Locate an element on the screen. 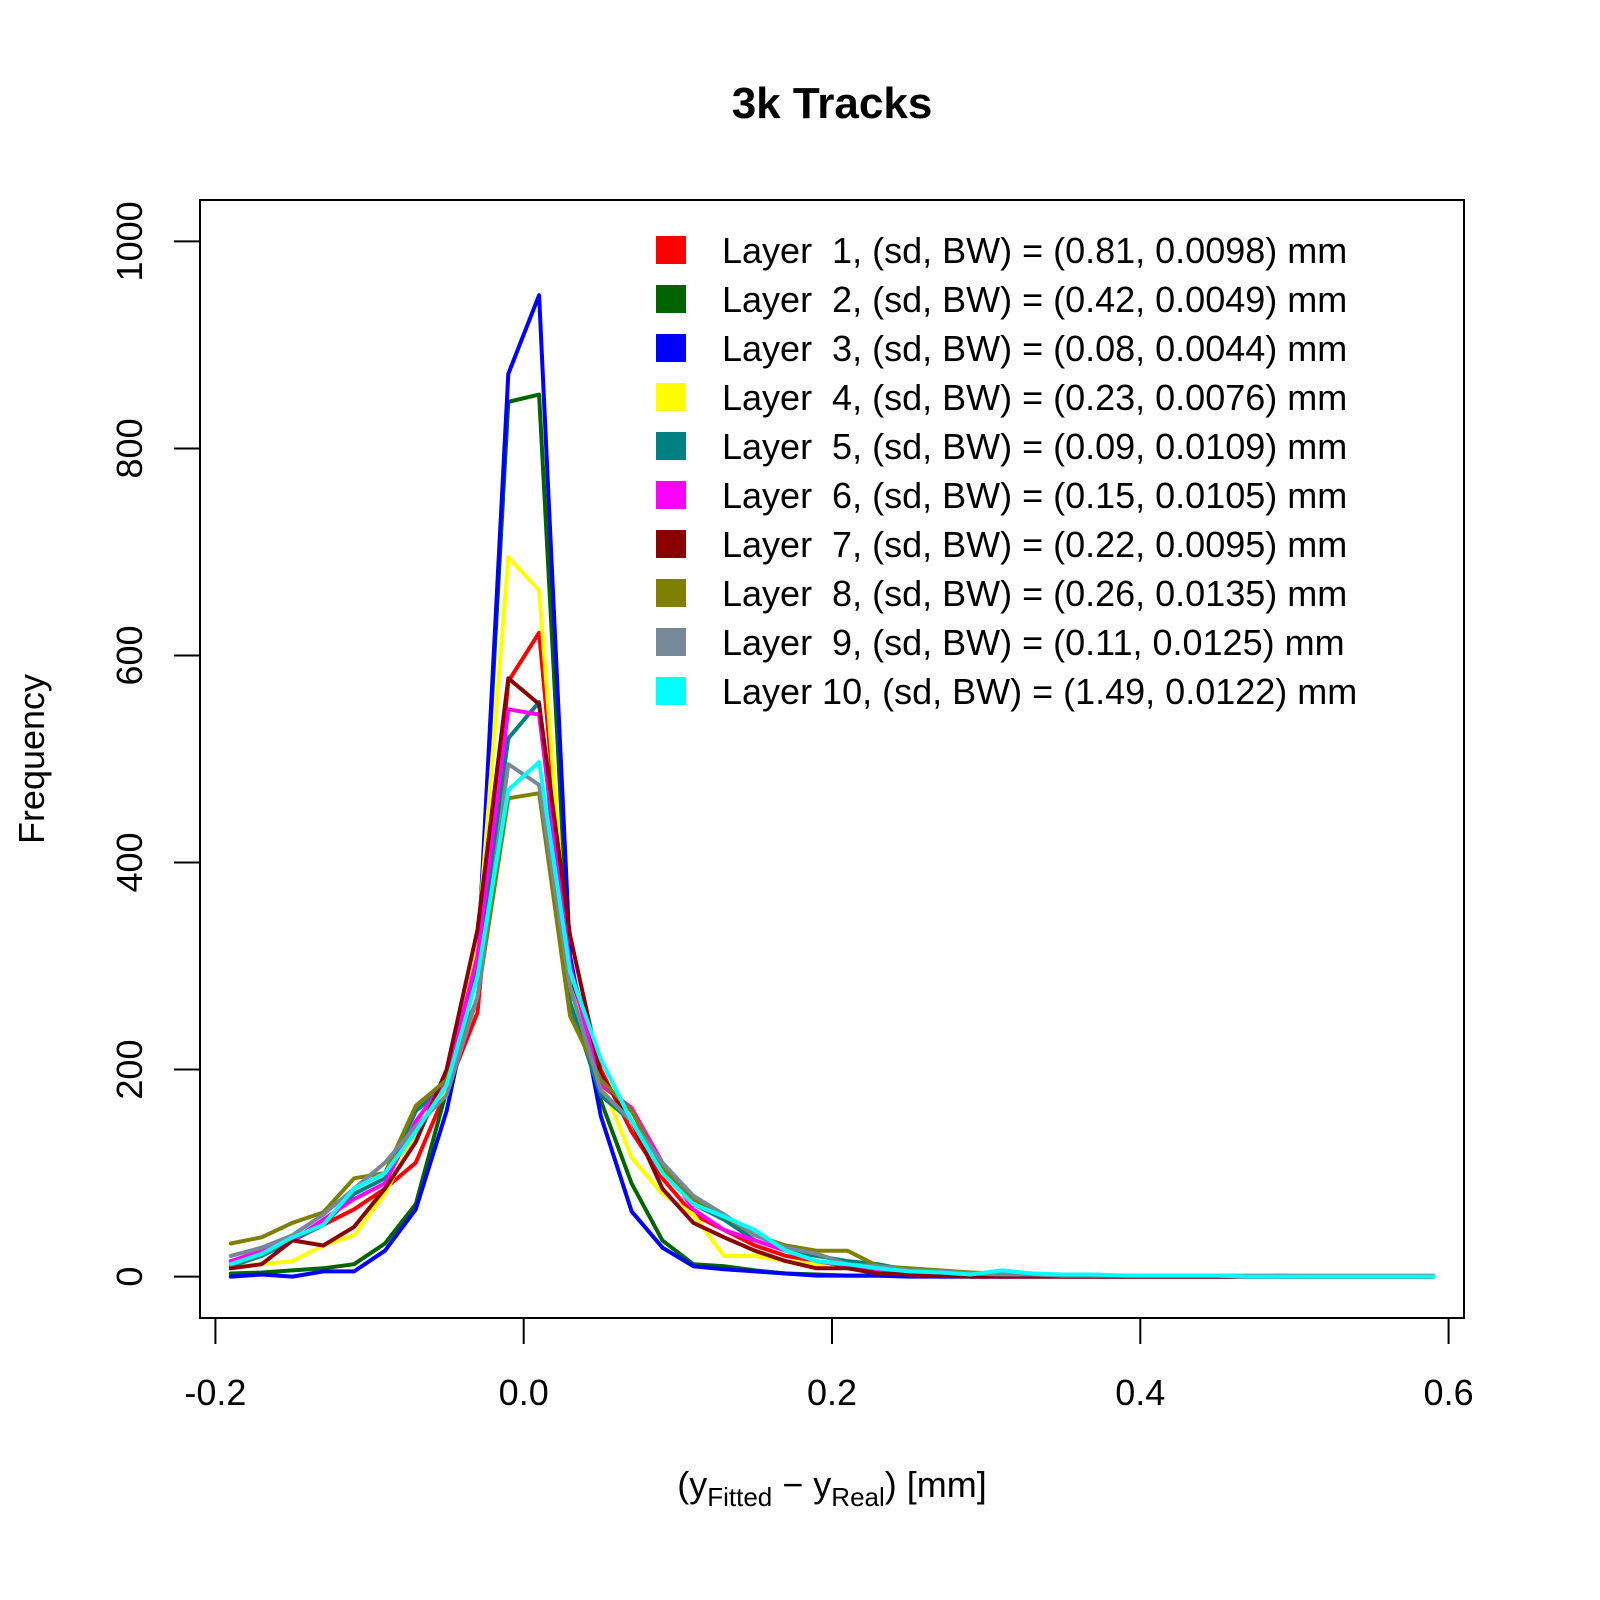  legend-label: Layer 6, (sd, BW) = (0.15, 0.0105) mm is located at coordinates (1034, 495).